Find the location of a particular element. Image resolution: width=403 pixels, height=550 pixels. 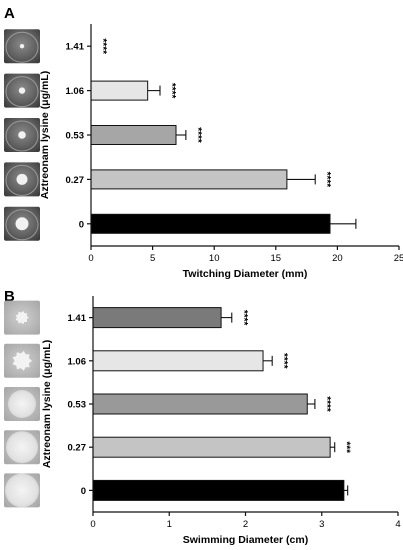

x-axis-title: Swimming Diameter (cm) is located at coordinates (245, 540).